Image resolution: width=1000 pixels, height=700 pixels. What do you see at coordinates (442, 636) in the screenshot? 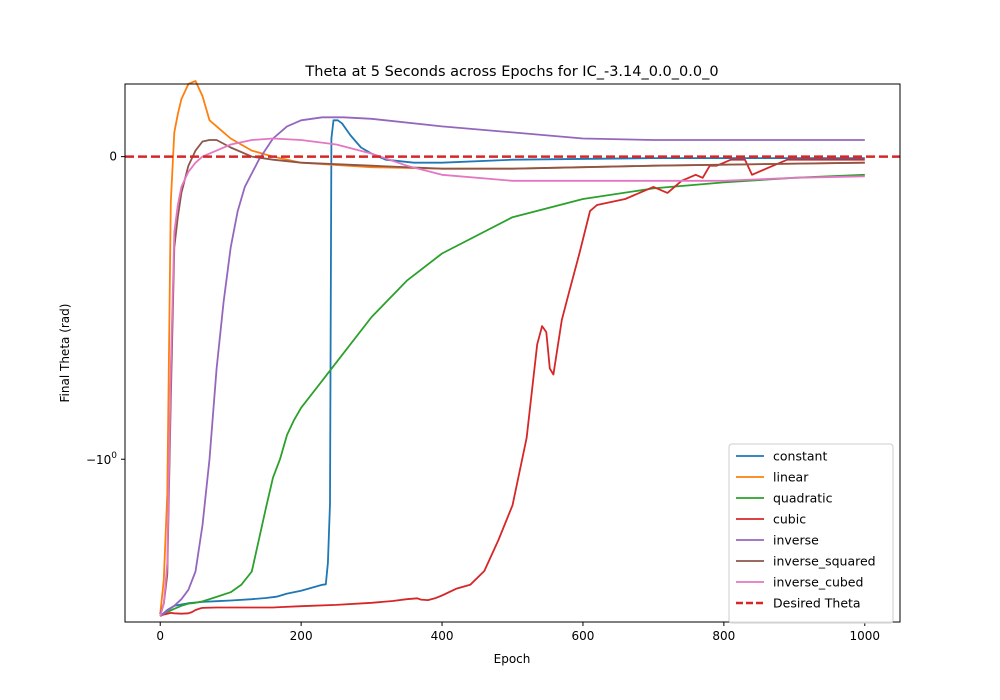
I see `x-tick-label: 400` at bounding box center [442, 636].